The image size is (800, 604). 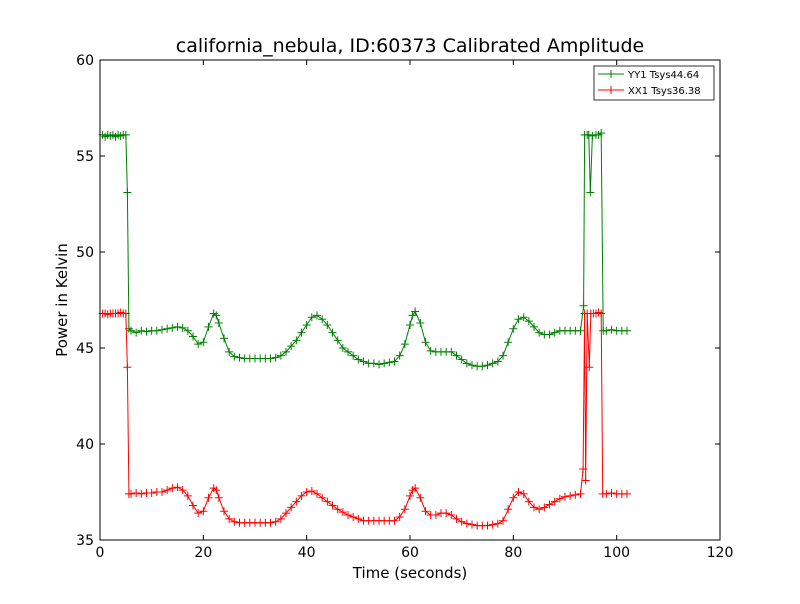 I want to click on legend-label-xx1: XX1 Tsys36.38, so click(x=664, y=91).